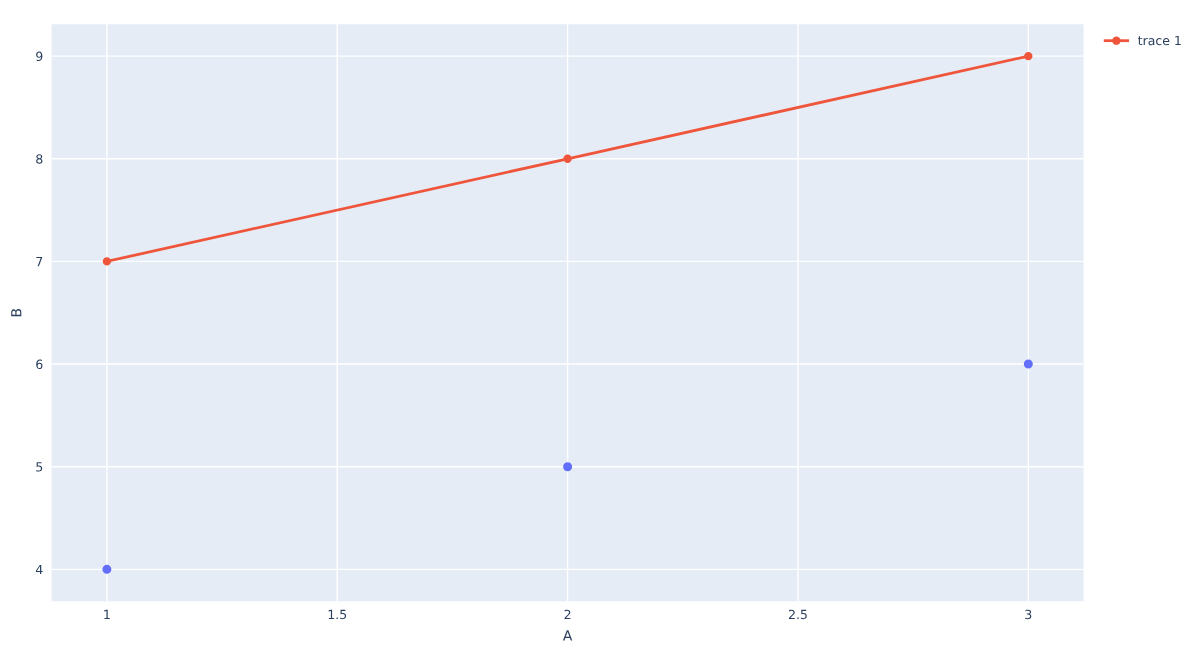  What do you see at coordinates (337, 614) in the screenshot?
I see `x-tick-label: 1.5` at bounding box center [337, 614].